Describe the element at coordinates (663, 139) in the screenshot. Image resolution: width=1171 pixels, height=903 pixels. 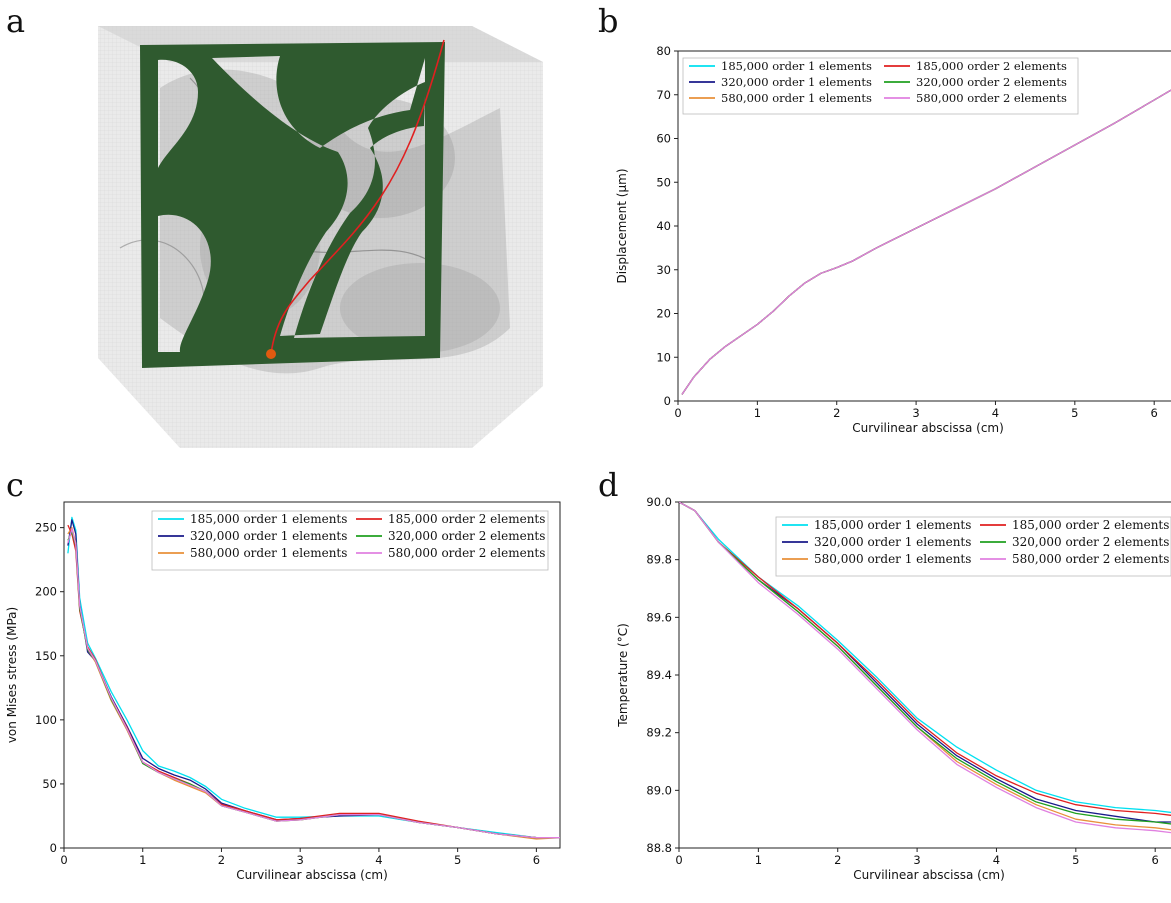
I see `y-tick-label: 60` at that location.